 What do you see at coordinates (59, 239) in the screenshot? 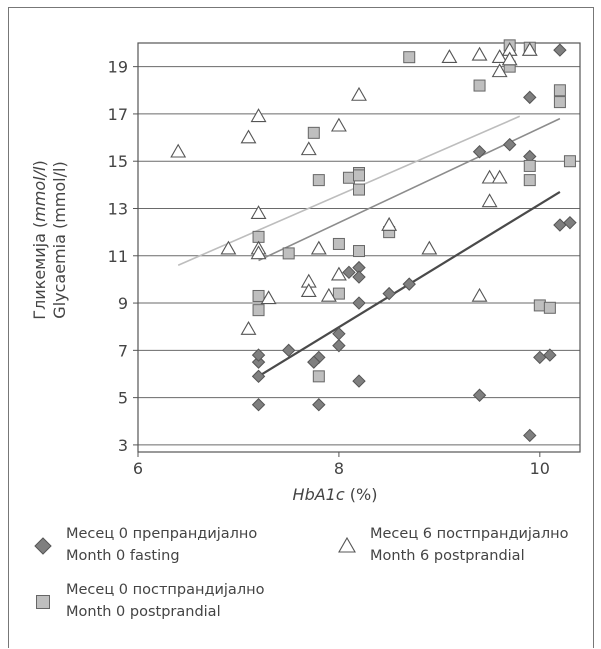
I see `y-axis-title-line2: Glycaemia (mmol/l)` at bounding box center [59, 239].